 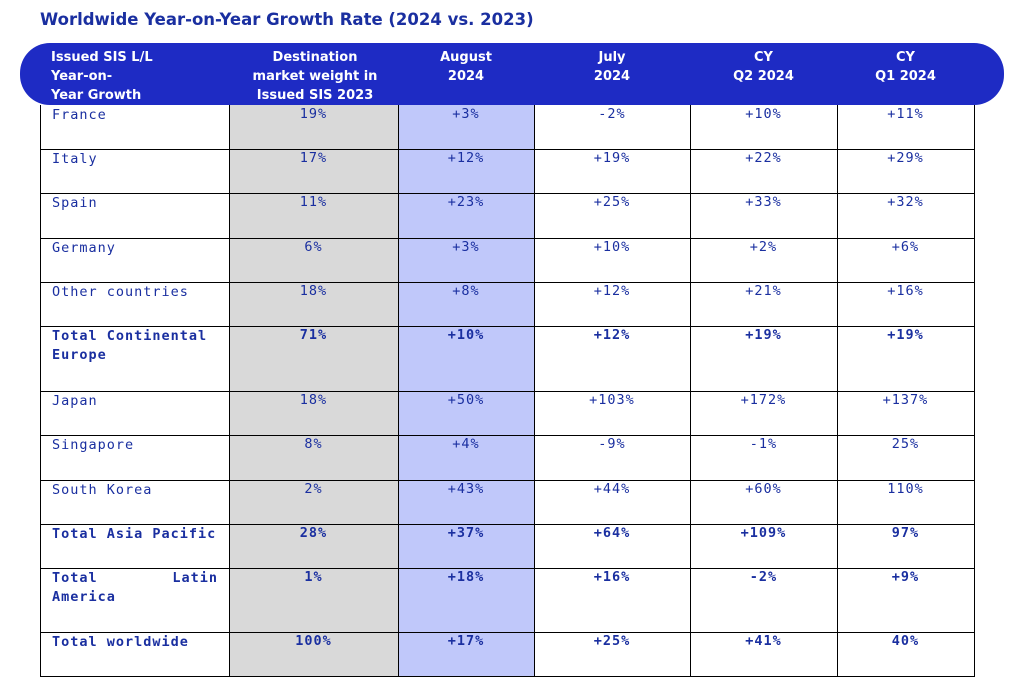 I want to click on cell-jul: +16%, so click(x=612, y=577).